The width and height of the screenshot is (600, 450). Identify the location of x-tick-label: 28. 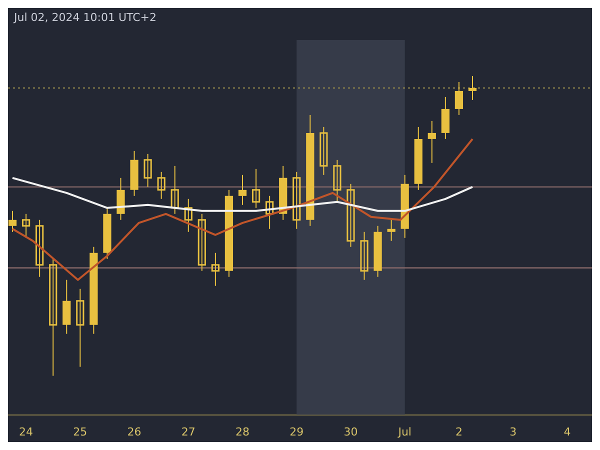
(243, 431).